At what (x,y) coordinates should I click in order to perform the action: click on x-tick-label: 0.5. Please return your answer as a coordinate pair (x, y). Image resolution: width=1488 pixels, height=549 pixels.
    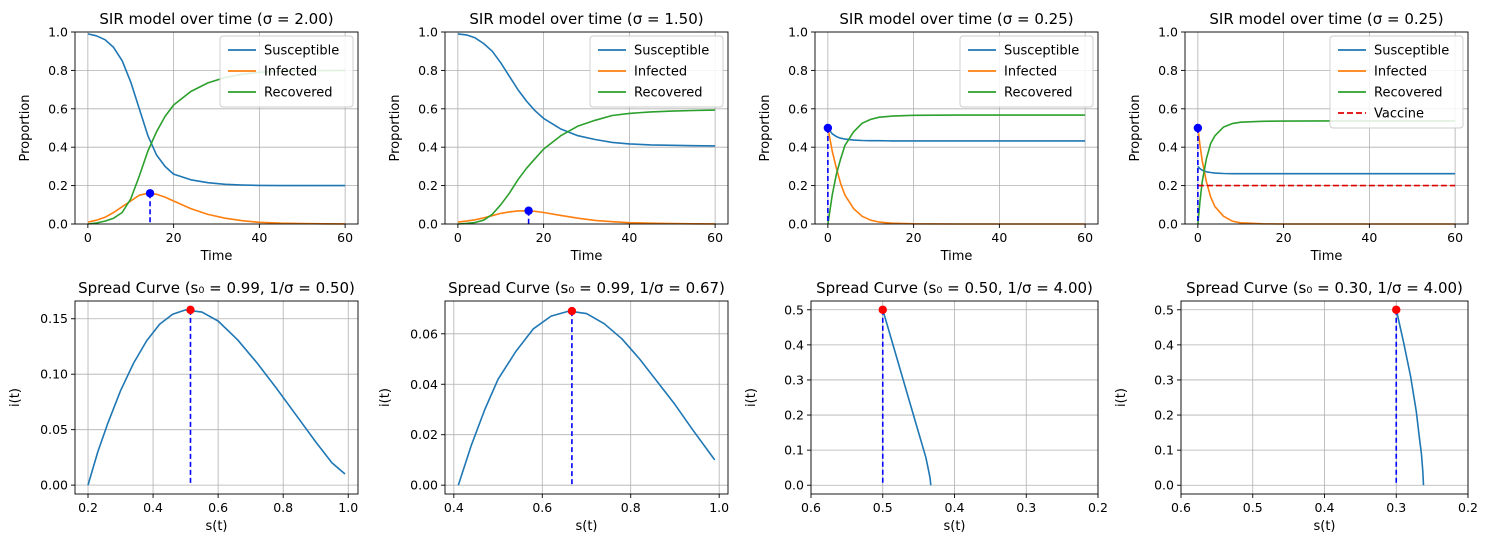
    Looking at the image, I should click on (883, 507).